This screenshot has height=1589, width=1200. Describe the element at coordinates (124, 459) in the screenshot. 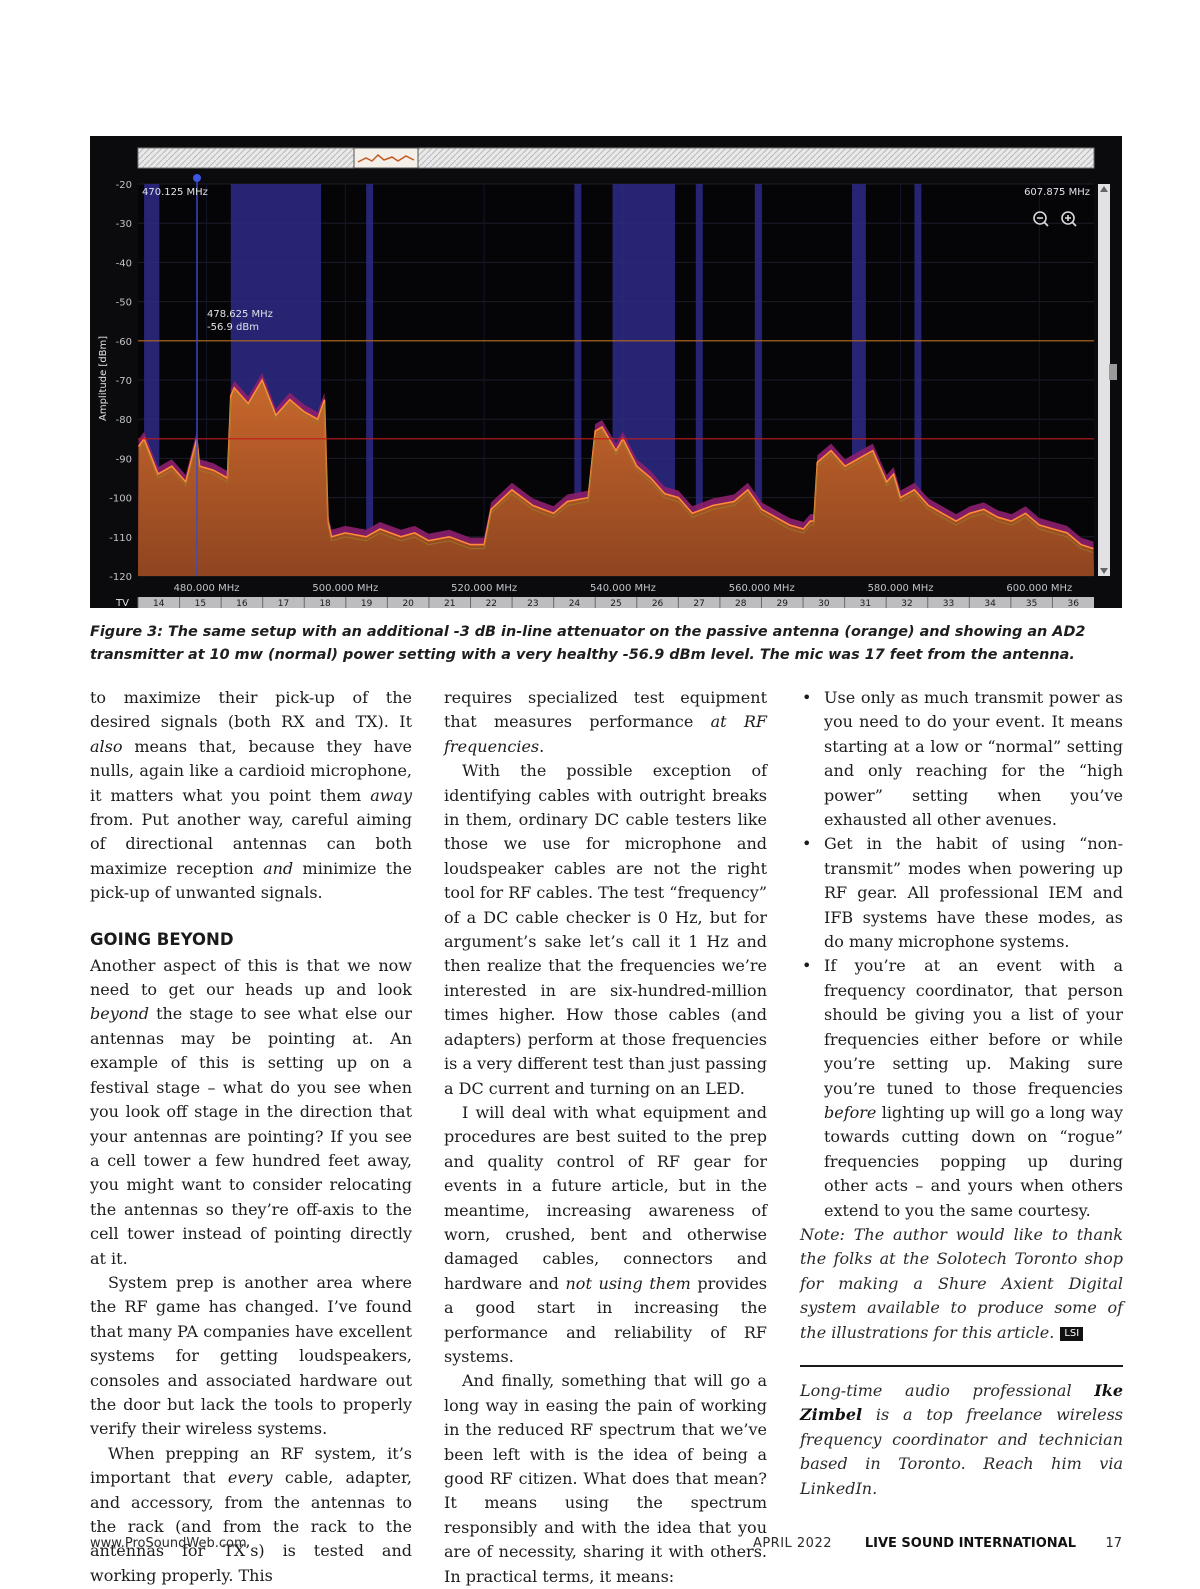

I see `y-tick-label: -90` at that location.